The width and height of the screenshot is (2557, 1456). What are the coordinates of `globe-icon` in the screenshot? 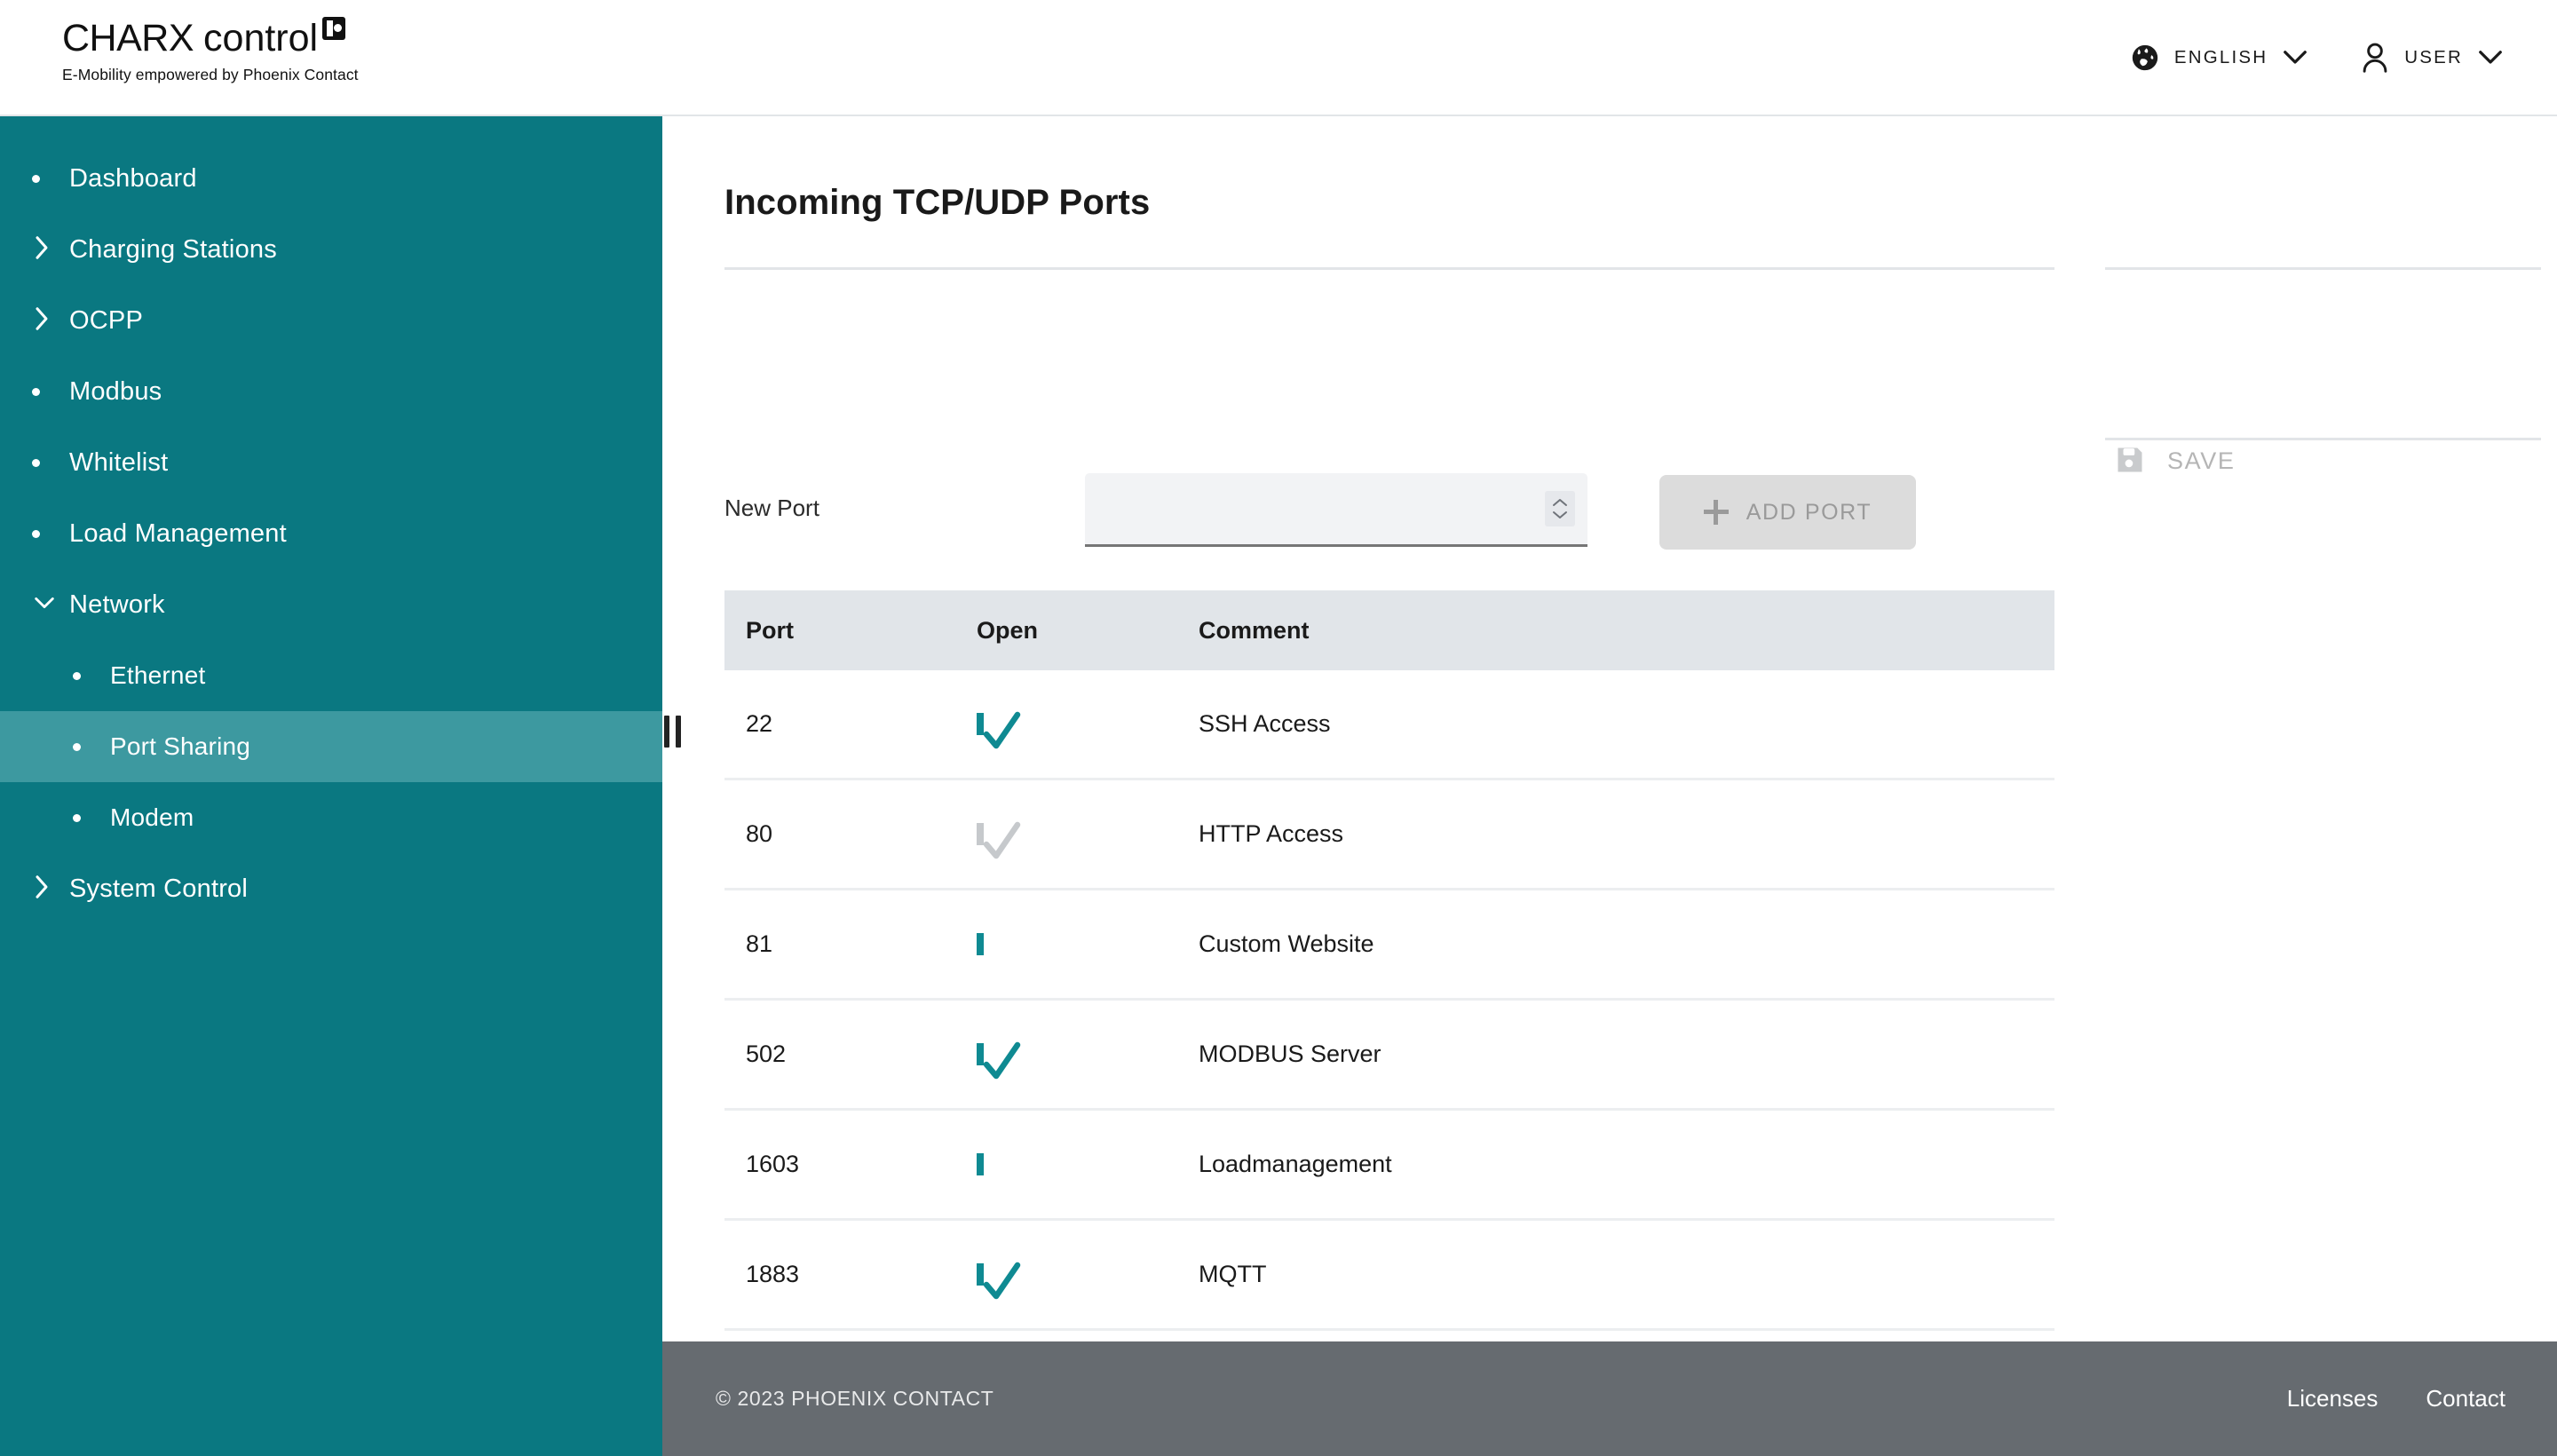 It's located at (2145, 58).